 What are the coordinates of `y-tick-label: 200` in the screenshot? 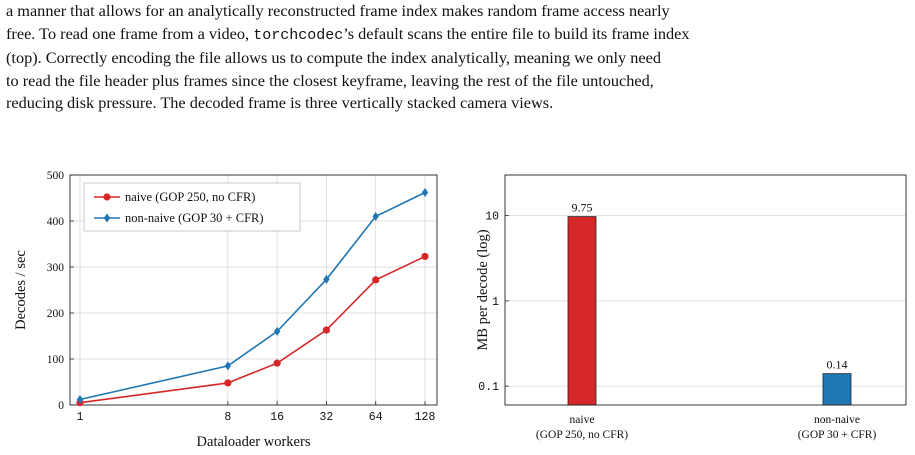 It's located at (56, 314).